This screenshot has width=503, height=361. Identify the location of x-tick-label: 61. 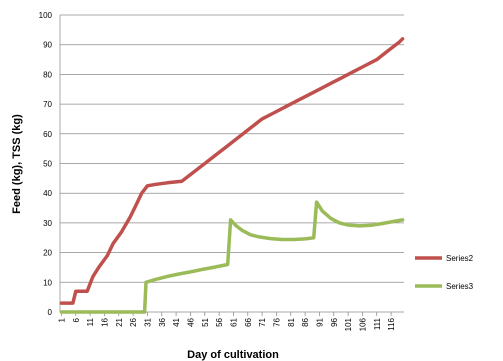
(233, 321).